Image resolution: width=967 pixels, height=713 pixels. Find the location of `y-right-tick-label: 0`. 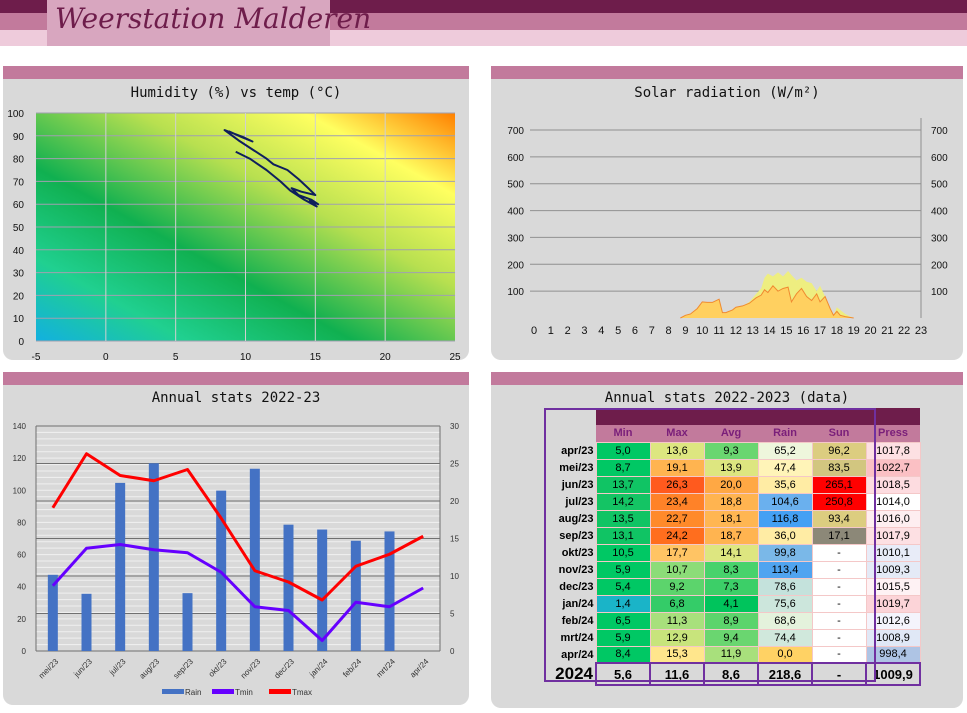

y-right-tick-label: 0 is located at coordinates (452, 651).